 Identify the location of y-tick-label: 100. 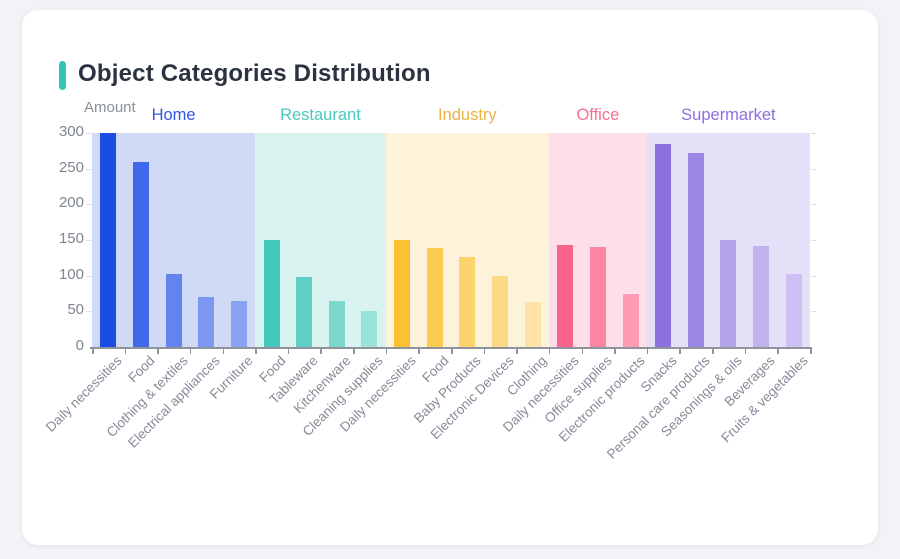
(71, 274).